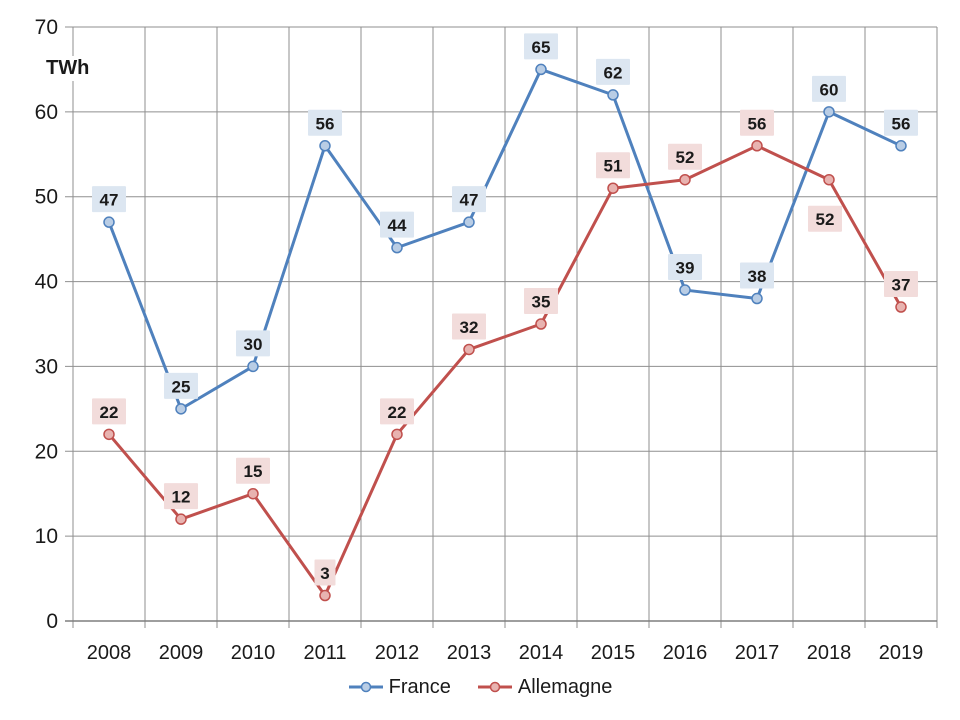 The height and width of the screenshot is (720, 960). I want to click on x-tick-label: 2013, so click(469, 653).